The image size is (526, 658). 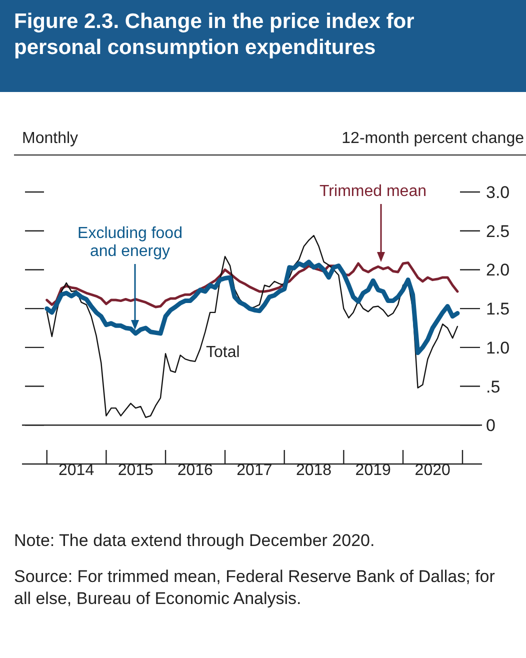 What do you see at coordinates (252, 308) in the screenshot?
I see `line-series` at bounding box center [252, 308].